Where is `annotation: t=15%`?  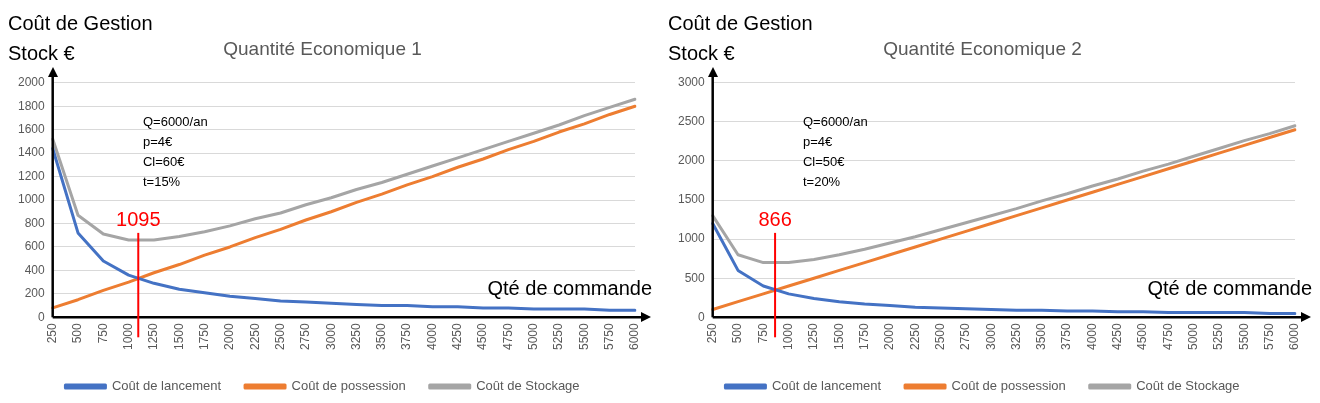
annotation: t=15% is located at coordinates (161, 181).